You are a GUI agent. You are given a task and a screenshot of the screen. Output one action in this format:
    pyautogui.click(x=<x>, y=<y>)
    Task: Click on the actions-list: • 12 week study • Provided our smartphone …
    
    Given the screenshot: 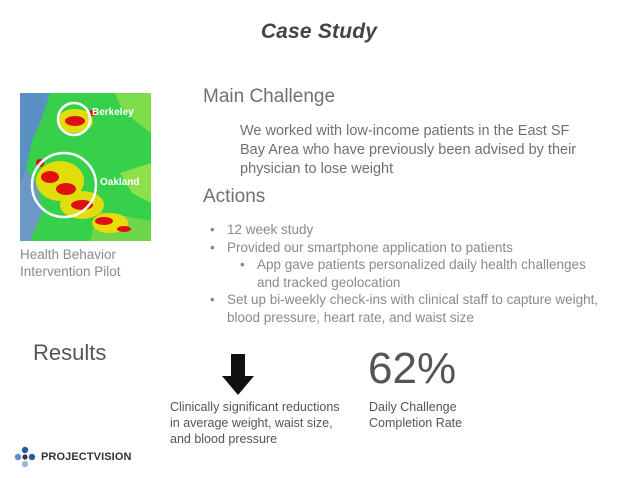 What is the action you would take?
    pyautogui.click(x=407, y=273)
    